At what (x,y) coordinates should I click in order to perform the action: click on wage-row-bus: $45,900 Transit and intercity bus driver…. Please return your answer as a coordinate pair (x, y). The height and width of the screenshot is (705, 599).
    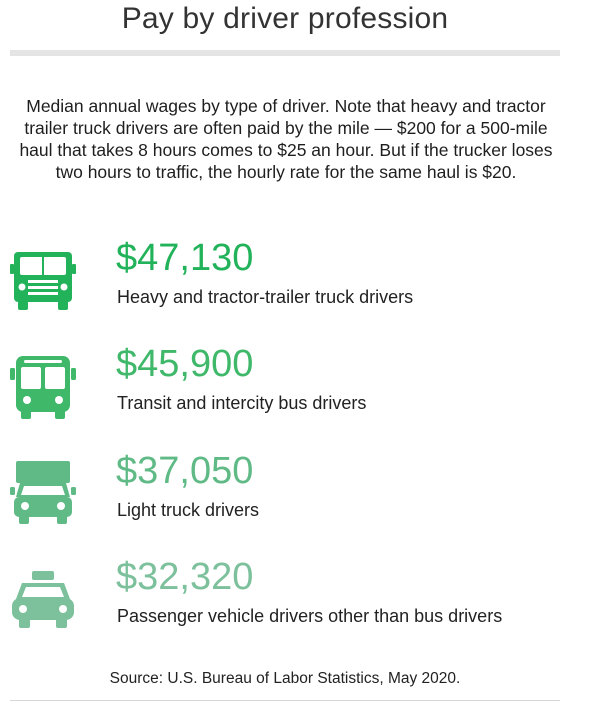
    Looking at the image, I should click on (299, 392).